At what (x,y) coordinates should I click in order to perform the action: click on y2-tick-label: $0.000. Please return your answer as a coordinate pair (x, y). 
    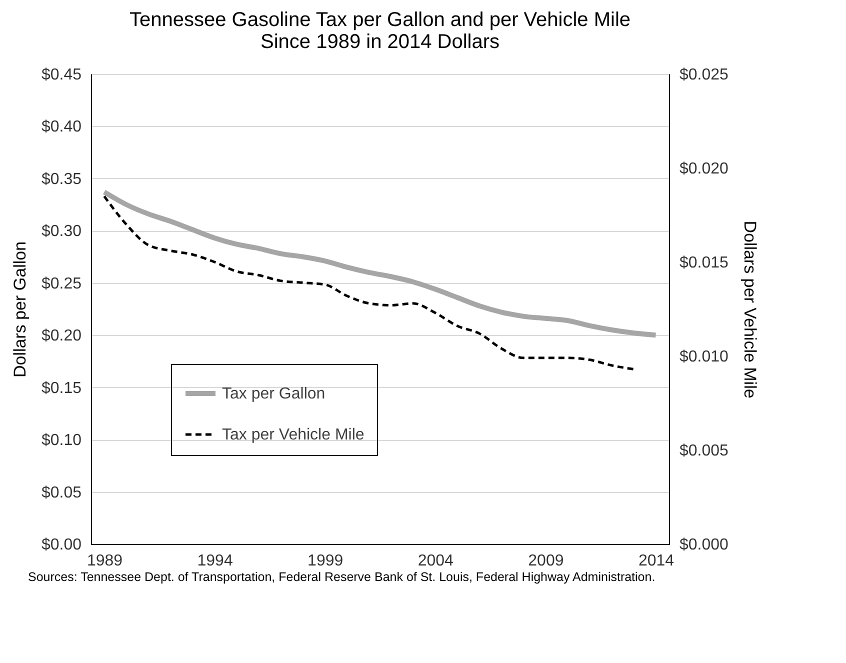
    Looking at the image, I should click on (704, 545).